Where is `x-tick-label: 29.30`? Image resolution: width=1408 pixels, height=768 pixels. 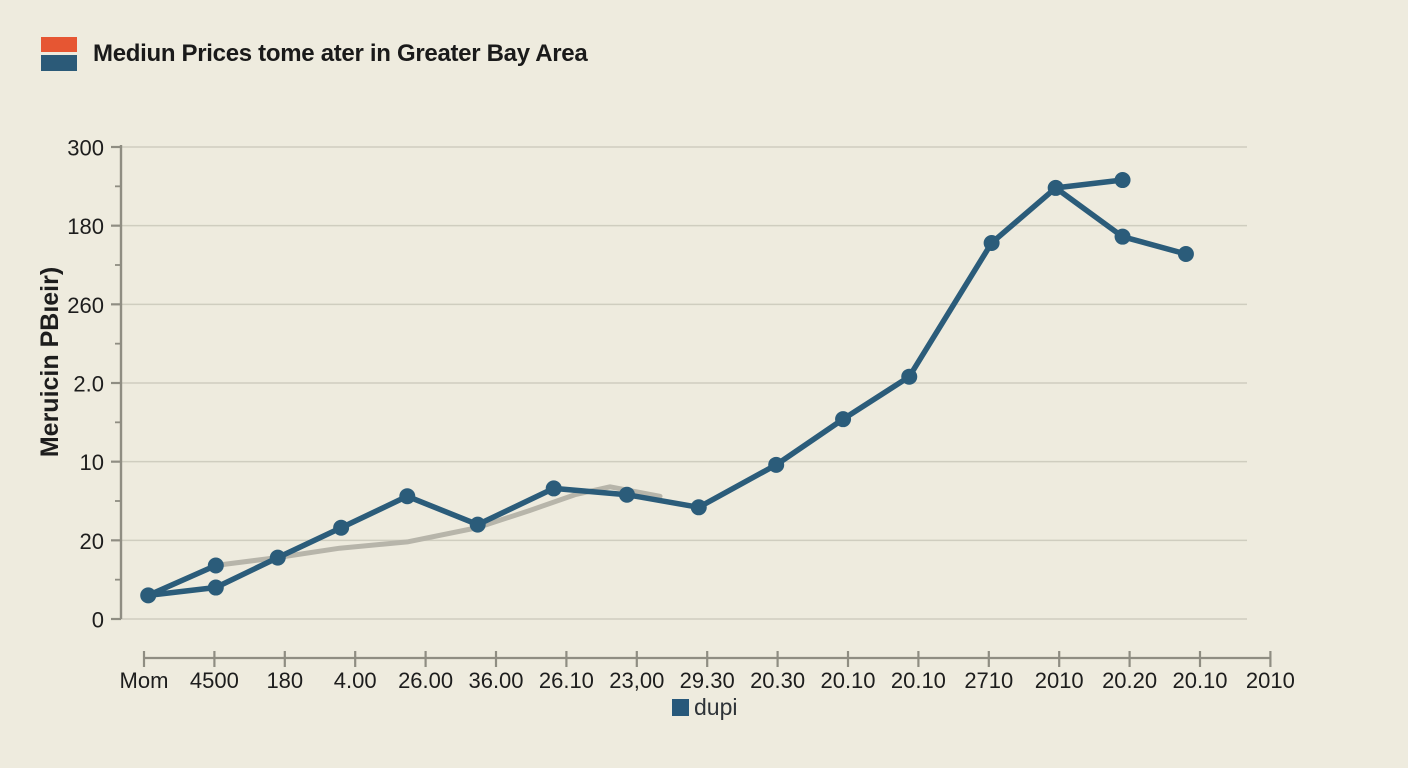
x-tick-label: 29.30 is located at coordinates (707, 680).